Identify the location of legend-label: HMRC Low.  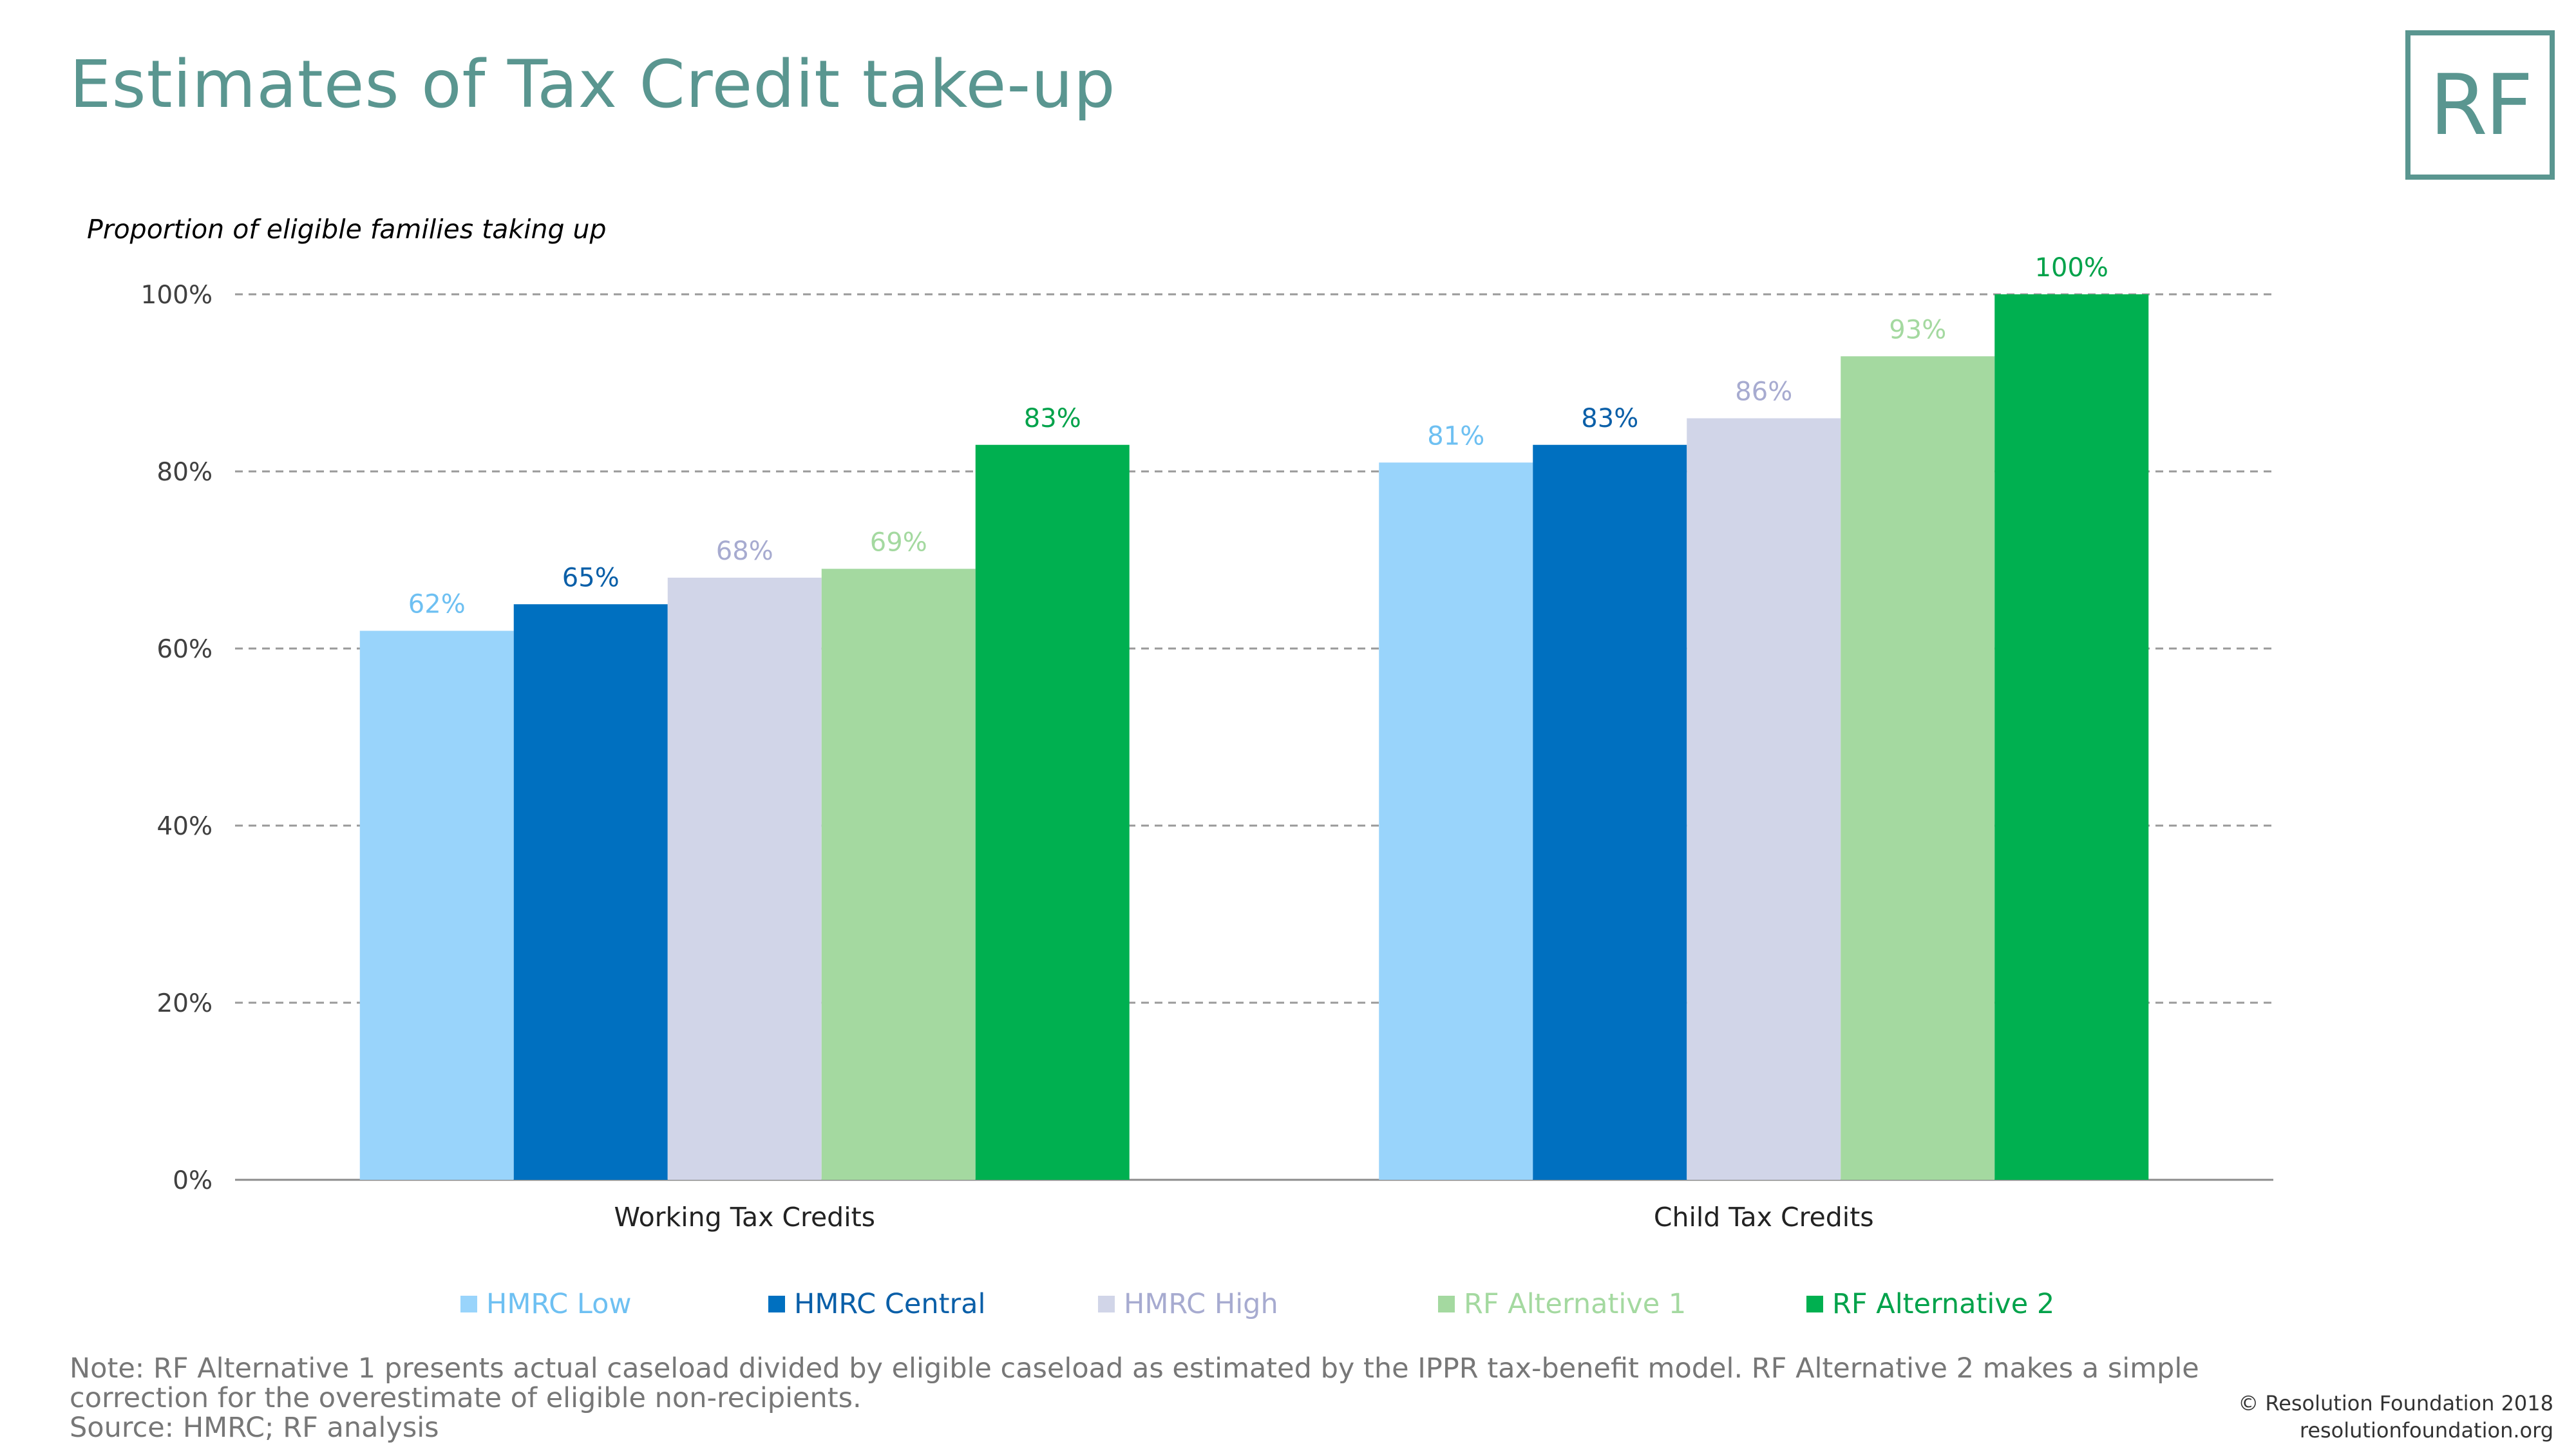
(559, 1304).